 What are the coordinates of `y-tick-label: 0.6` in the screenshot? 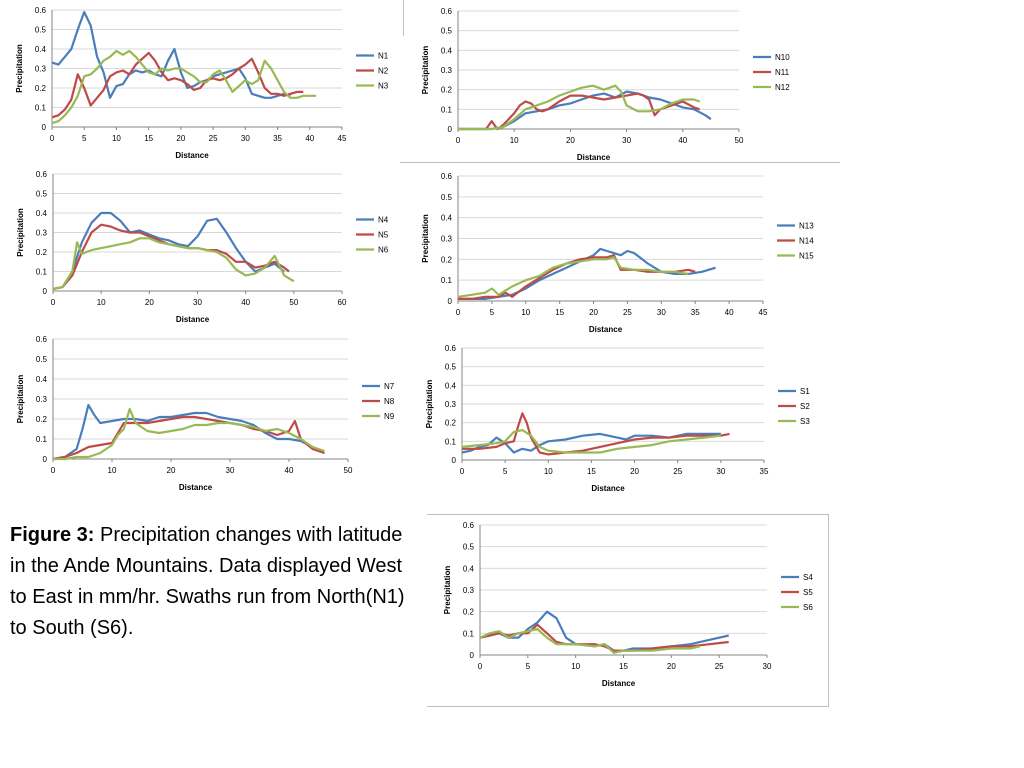 It's located at (447, 176).